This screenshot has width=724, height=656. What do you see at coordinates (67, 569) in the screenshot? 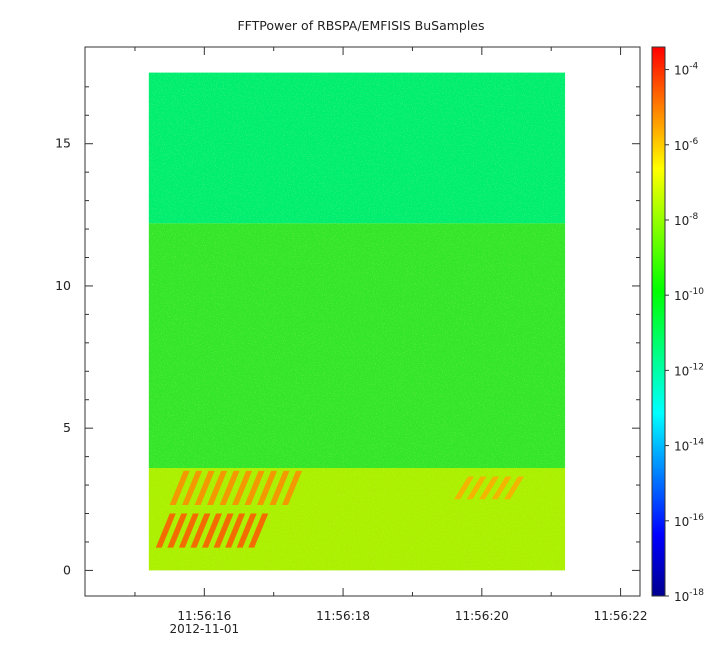
I see `y-tick-label: 0` at bounding box center [67, 569].